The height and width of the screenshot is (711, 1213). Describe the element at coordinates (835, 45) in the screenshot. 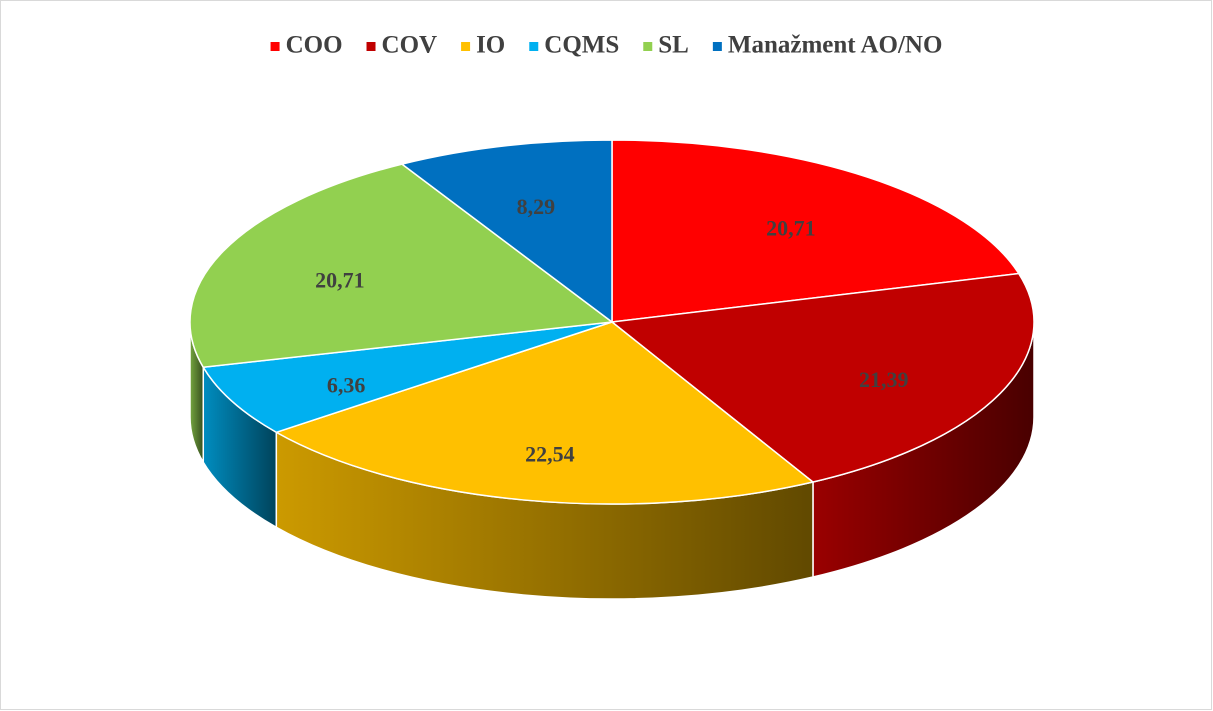

I see `legend-label: Manažment AO/NO` at that location.